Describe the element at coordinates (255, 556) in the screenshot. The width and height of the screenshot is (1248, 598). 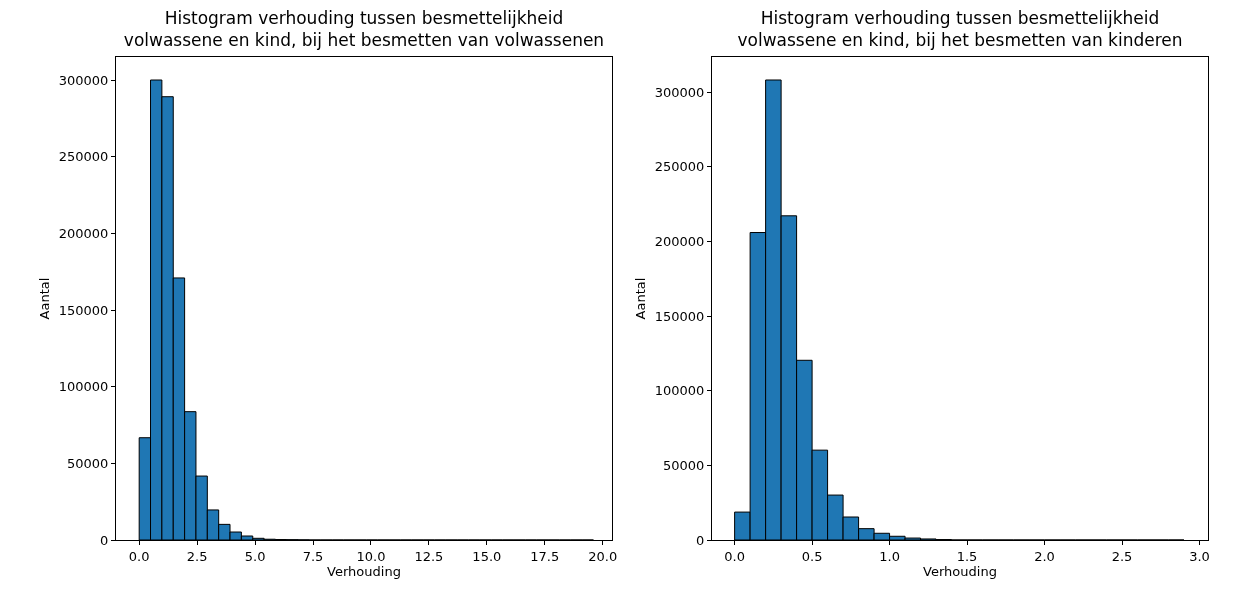
I see `x-tick-label: 5.0` at that location.